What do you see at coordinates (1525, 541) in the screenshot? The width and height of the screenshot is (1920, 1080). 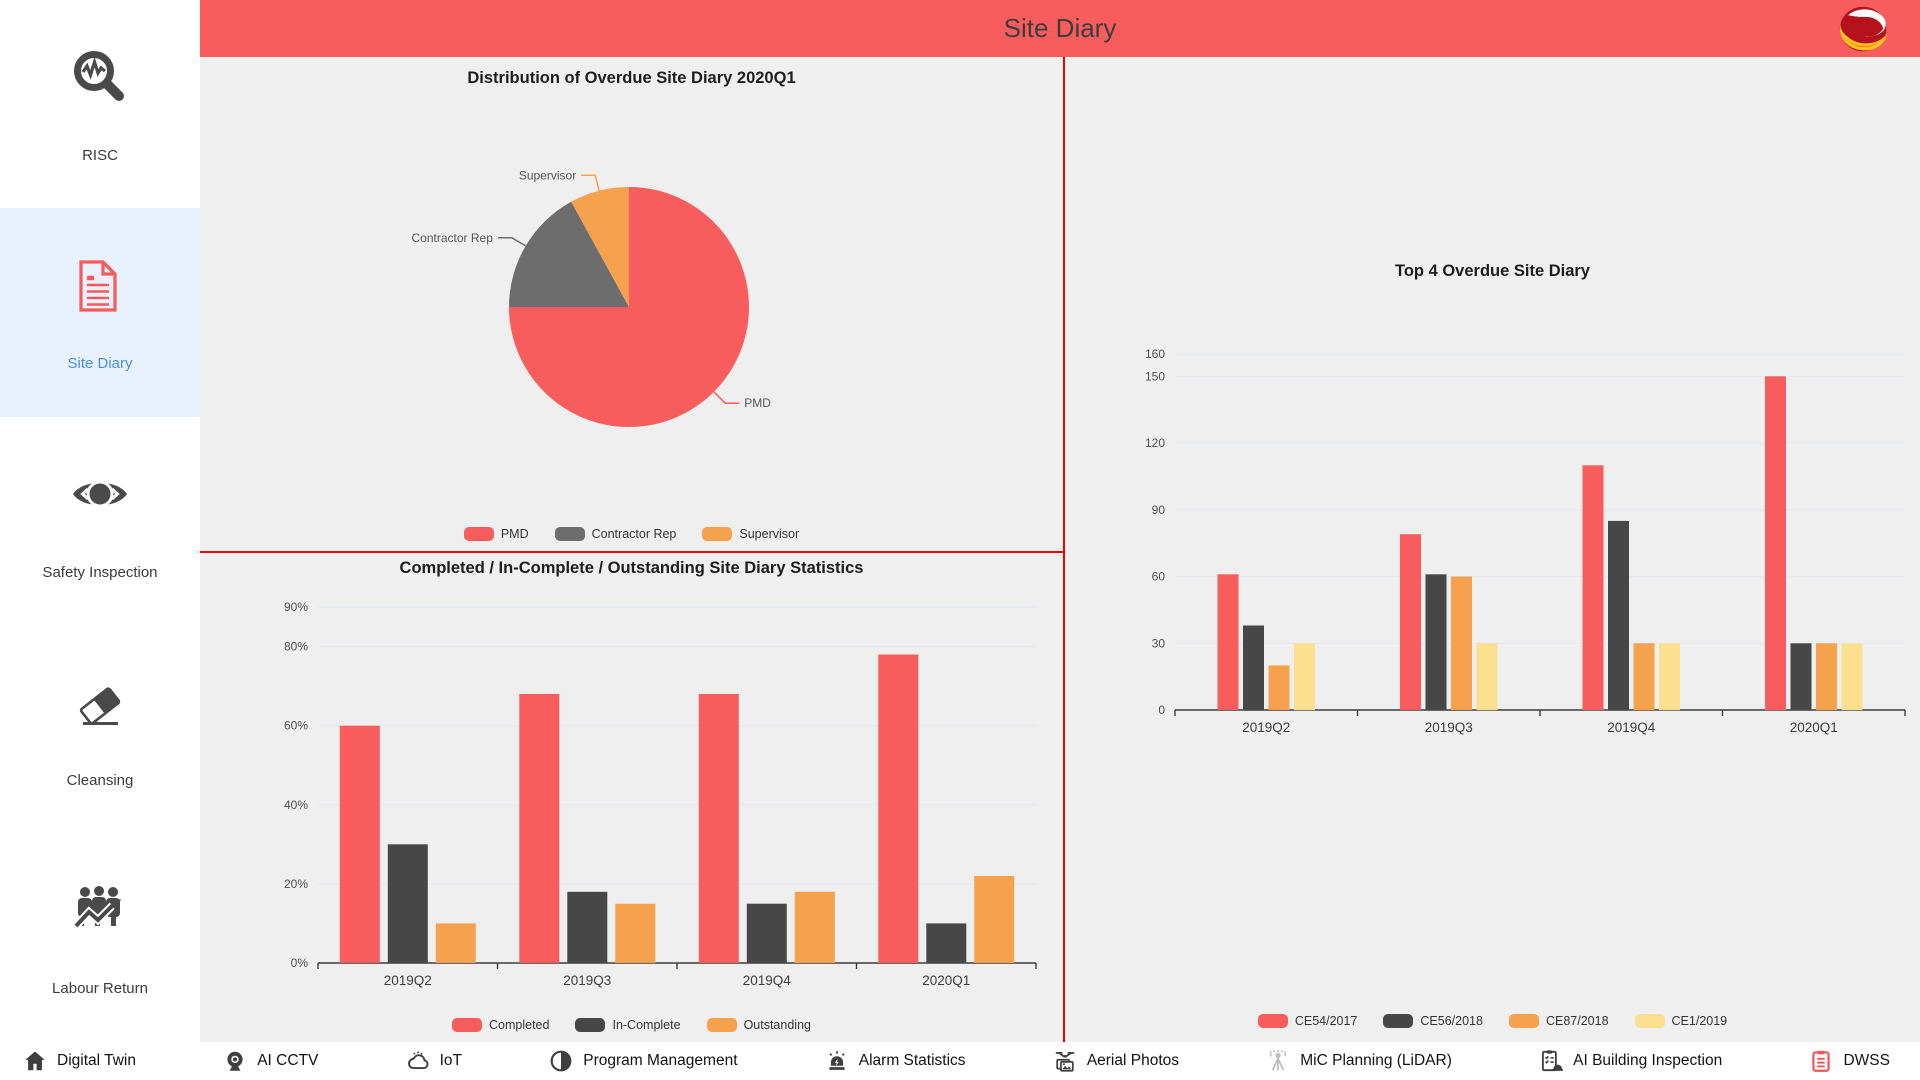 I see `top4-bar-chart: 0 30 60 90 120 150 160 2019Q2 2019Q3 2019Q4 2020Q1` at bounding box center [1525, 541].